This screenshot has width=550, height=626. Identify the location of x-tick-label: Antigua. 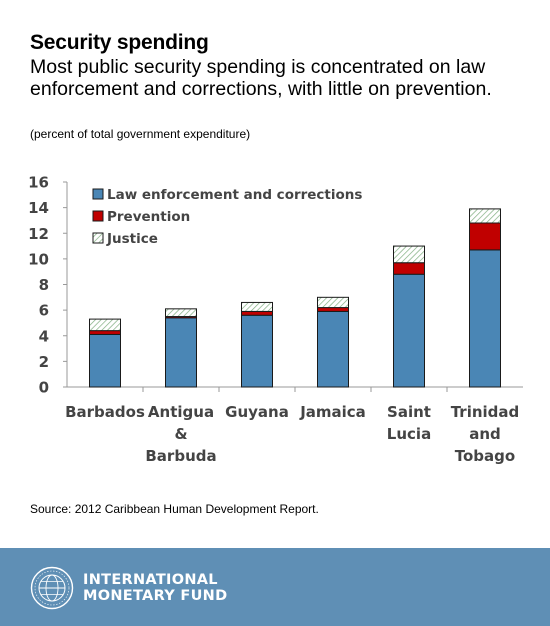
(181, 412).